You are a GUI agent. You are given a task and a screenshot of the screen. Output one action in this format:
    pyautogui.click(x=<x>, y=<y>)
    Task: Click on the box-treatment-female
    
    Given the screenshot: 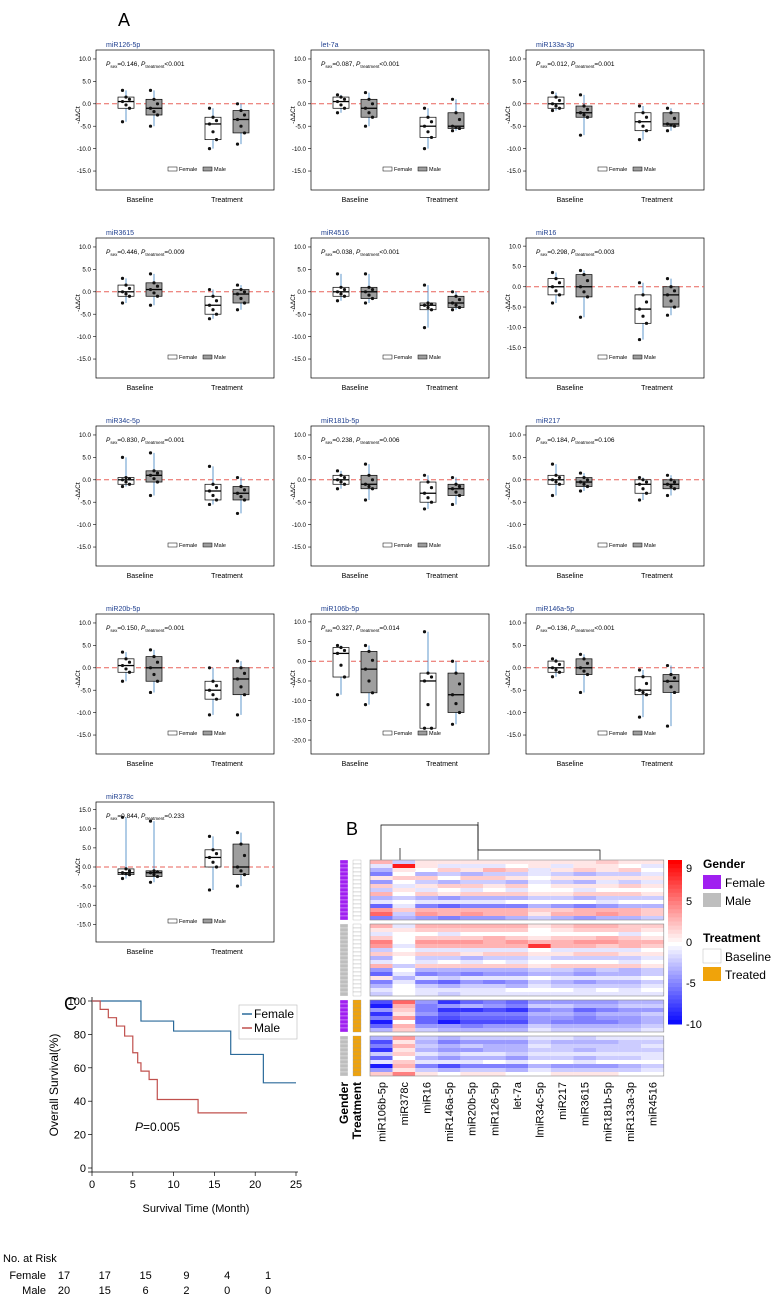 What is the action you would take?
    pyautogui.click(x=213, y=858)
    